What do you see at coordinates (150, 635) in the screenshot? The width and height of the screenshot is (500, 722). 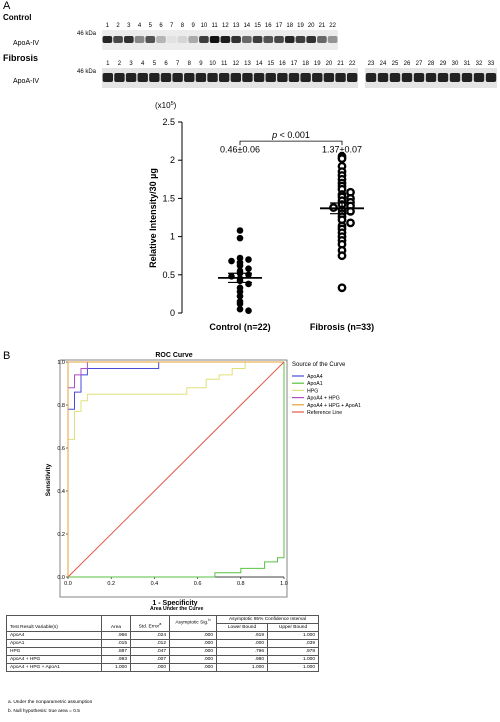 I see `cell-se: .024` at bounding box center [150, 635].